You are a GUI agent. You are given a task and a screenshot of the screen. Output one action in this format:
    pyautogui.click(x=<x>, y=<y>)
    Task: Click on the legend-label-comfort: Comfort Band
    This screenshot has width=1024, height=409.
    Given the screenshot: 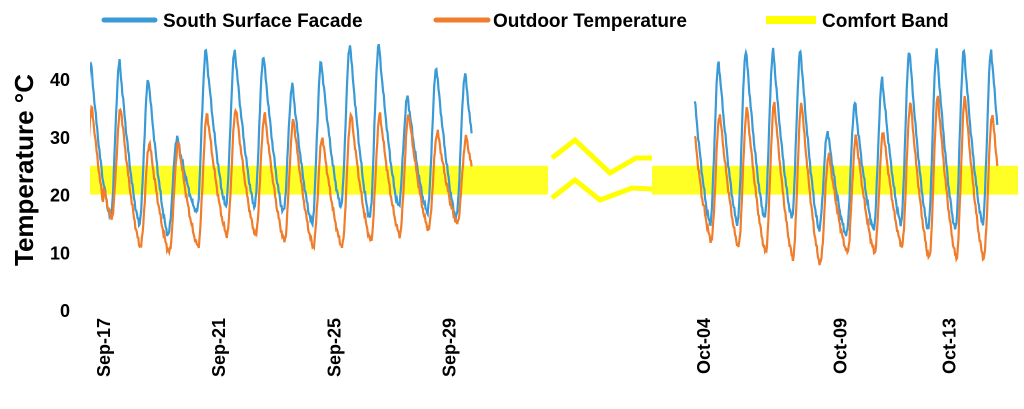 What is the action you would take?
    pyautogui.click(x=885, y=21)
    